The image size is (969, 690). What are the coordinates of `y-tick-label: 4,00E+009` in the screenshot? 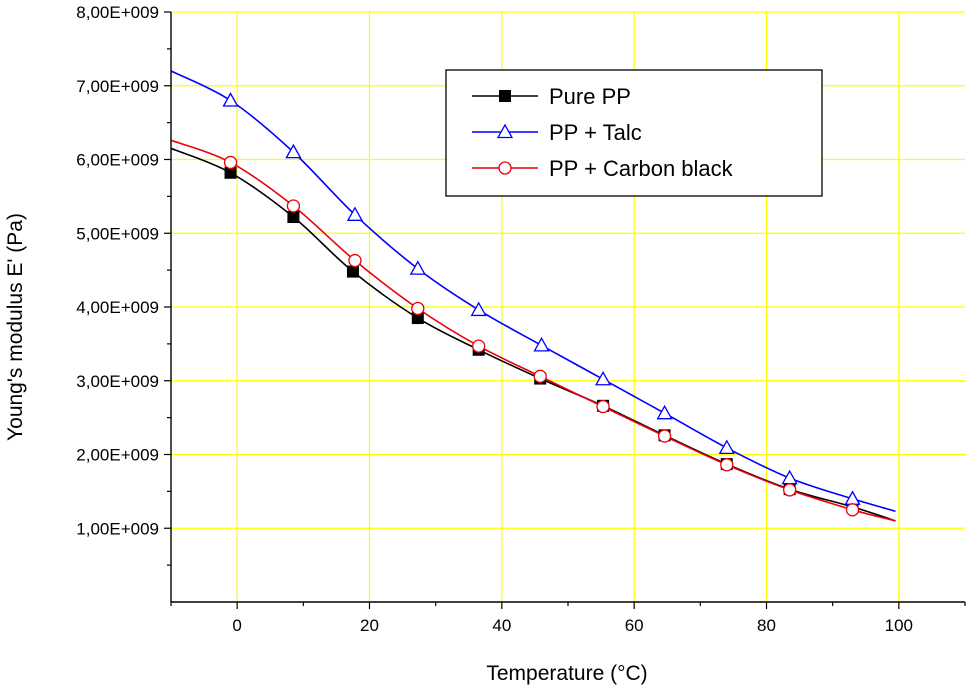 It's located at (117, 307).